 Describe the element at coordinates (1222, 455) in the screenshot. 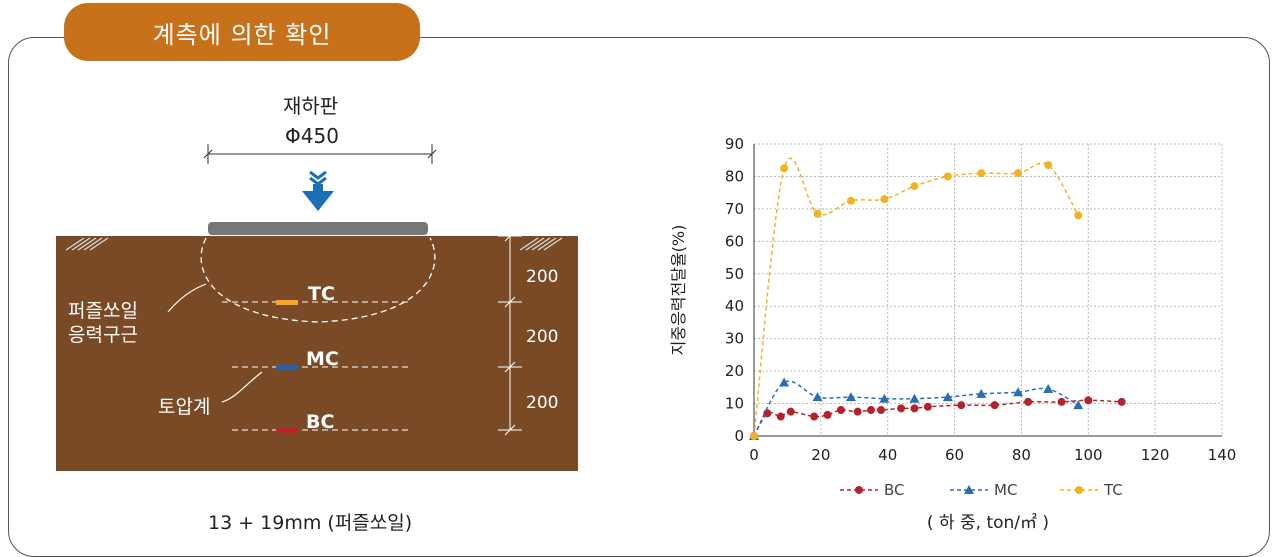

I see `x-tick-label: 140` at that location.